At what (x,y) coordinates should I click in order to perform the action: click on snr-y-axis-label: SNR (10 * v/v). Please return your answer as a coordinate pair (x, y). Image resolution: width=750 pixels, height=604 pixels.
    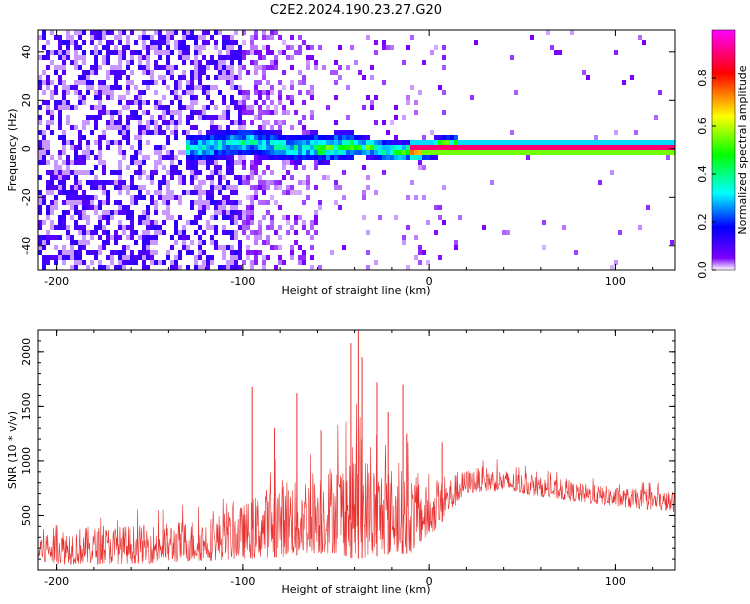
    Looking at the image, I should click on (12, 450).